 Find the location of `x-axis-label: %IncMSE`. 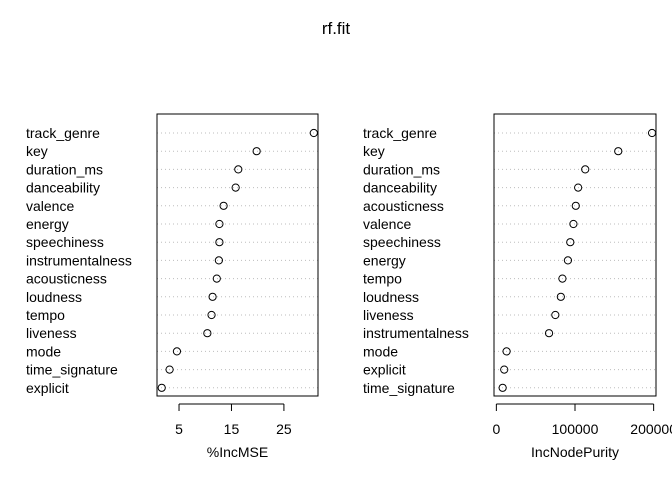

x-axis-label: %IncMSE is located at coordinates (237, 452).